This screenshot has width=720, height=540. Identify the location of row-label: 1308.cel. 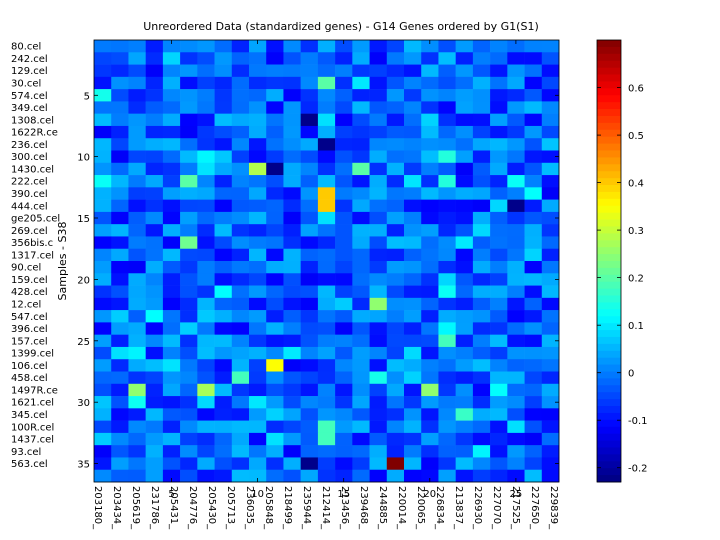
(32, 120).